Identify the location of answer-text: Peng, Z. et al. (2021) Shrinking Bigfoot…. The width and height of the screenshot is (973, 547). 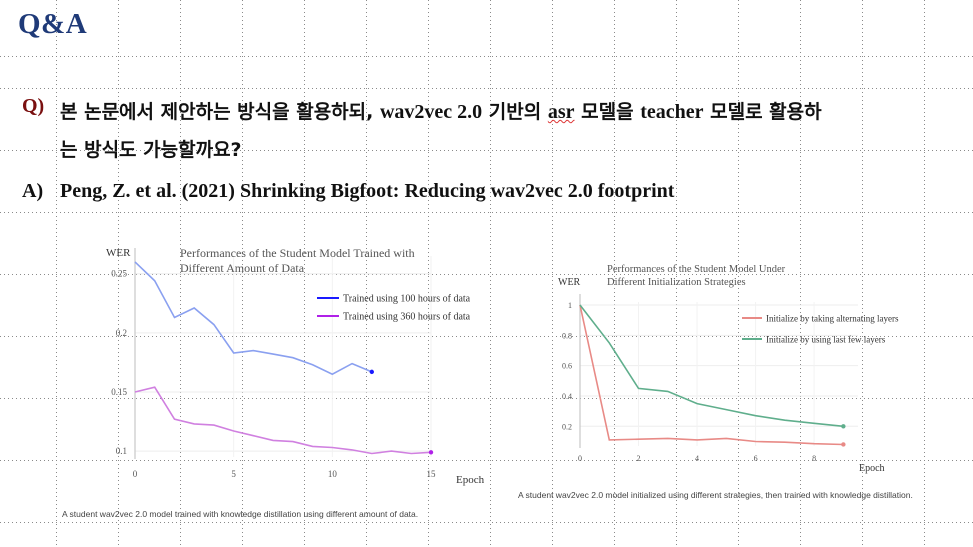
(367, 191).